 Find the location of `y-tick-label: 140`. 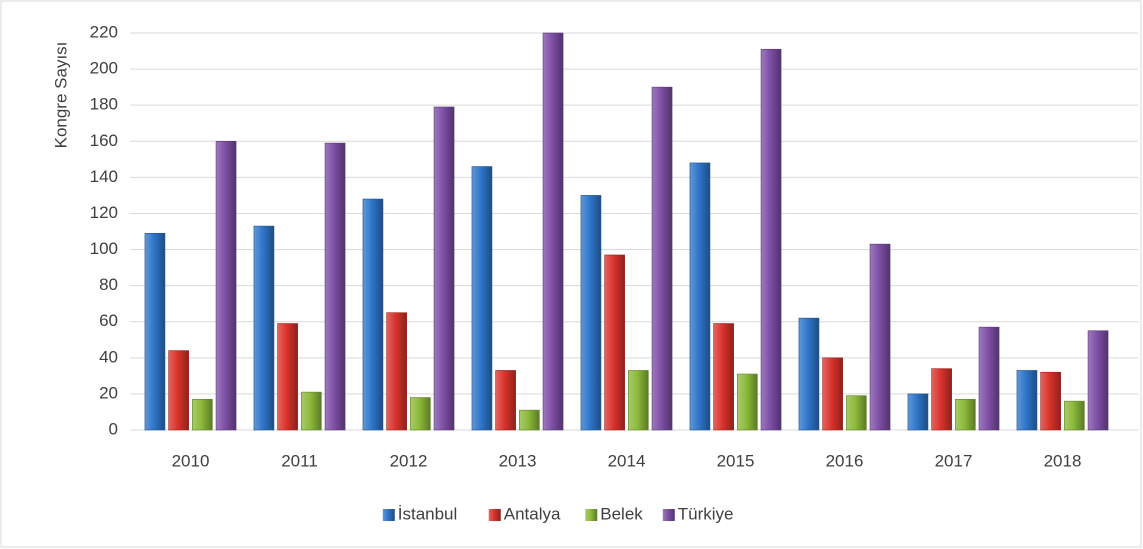

y-tick-label: 140 is located at coordinates (104, 176).